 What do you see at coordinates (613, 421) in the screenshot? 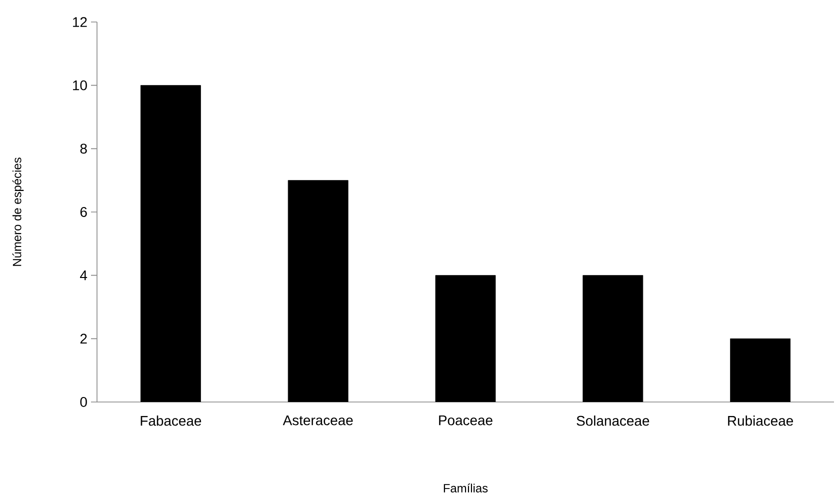
I see `x-tick-label: Solanaceae` at bounding box center [613, 421].